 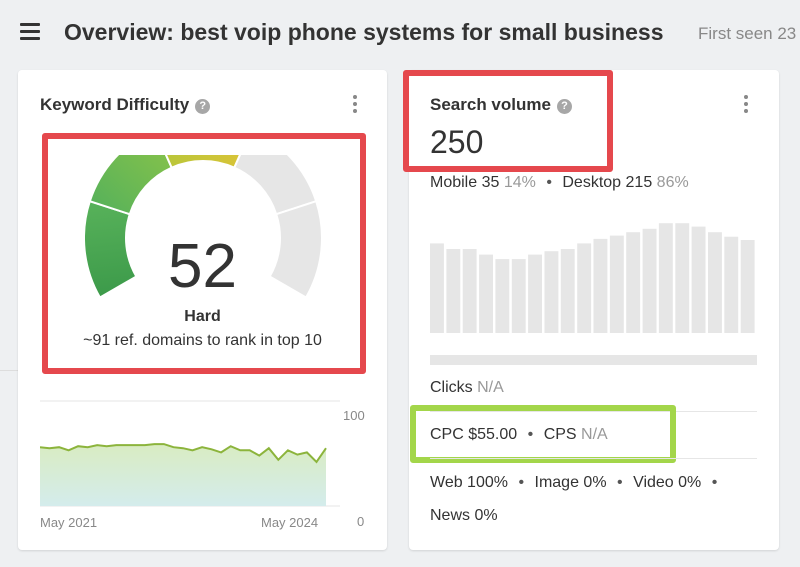 I want to click on first-seen-text: First seen 23, so click(x=747, y=33).